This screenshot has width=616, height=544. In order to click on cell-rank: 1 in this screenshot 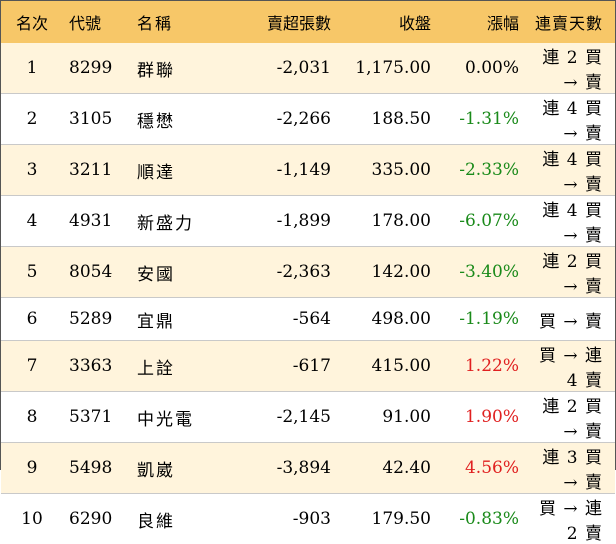, I will do `click(32, 68)`.